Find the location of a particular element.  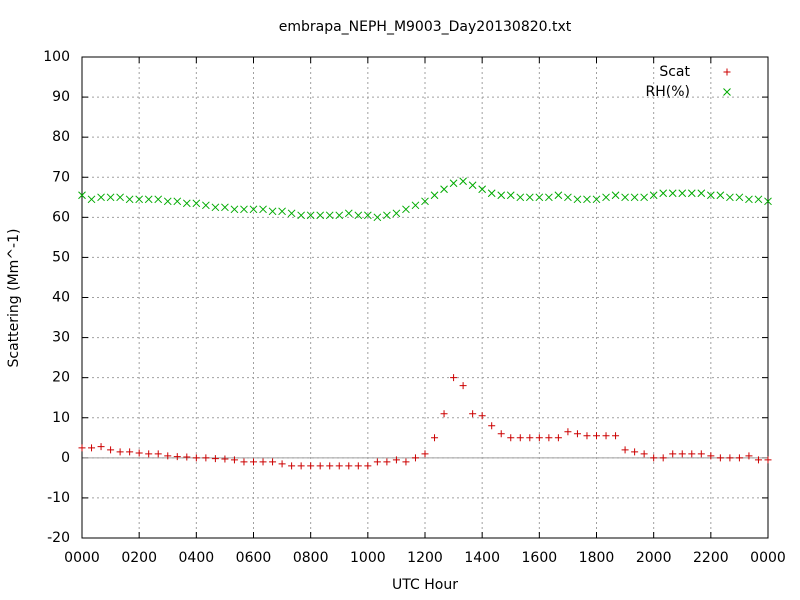

x-tick-label: 0200 is located at coordinates (139, 558).